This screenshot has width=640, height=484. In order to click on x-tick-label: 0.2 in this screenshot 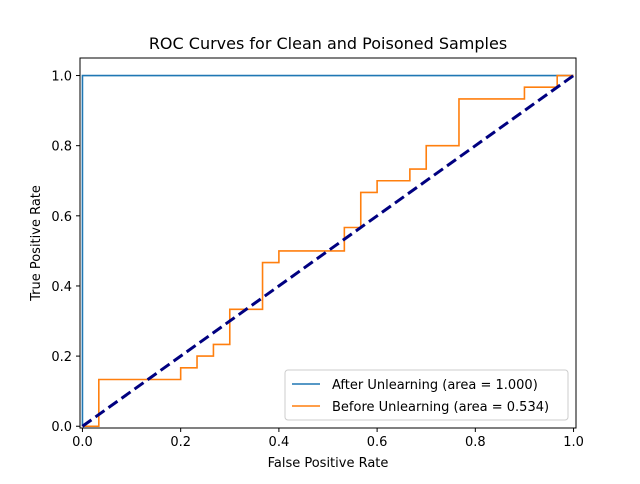, I will do `click(180, 442)`.